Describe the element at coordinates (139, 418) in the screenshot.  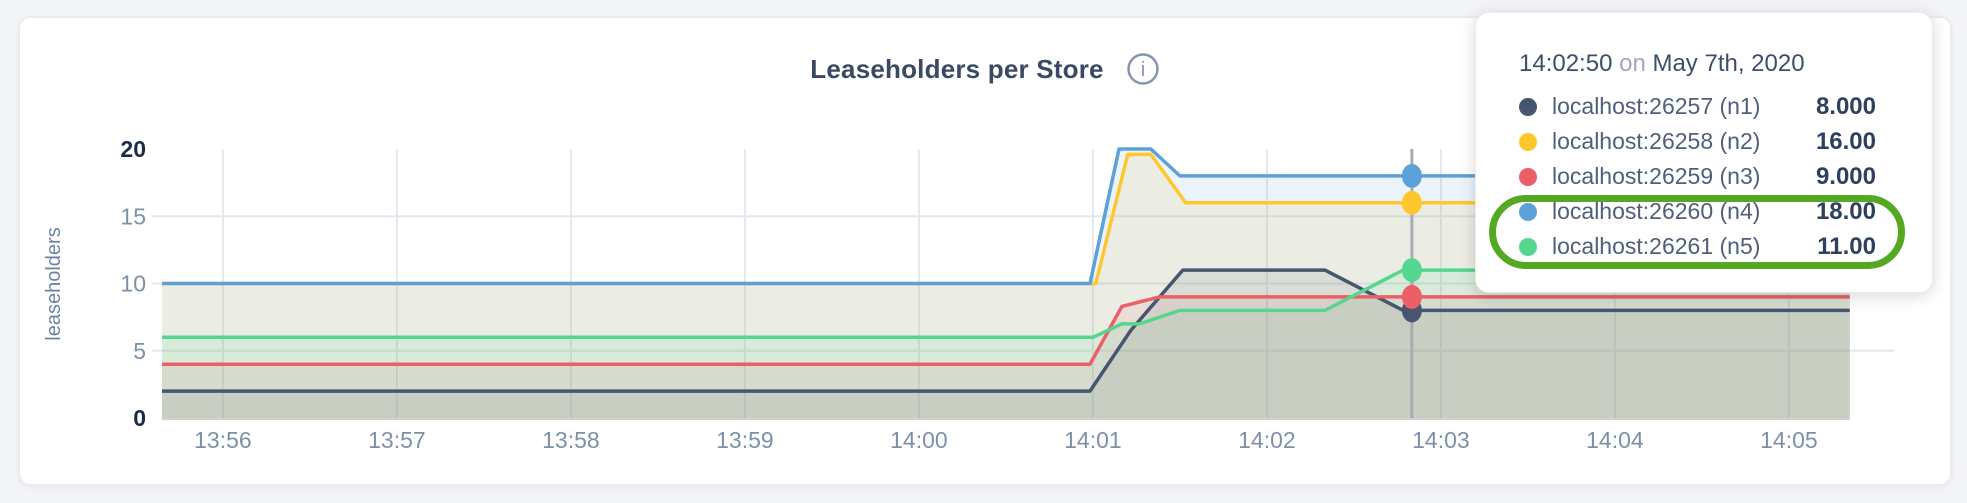
I see `y-tick-label: 0` at that location.